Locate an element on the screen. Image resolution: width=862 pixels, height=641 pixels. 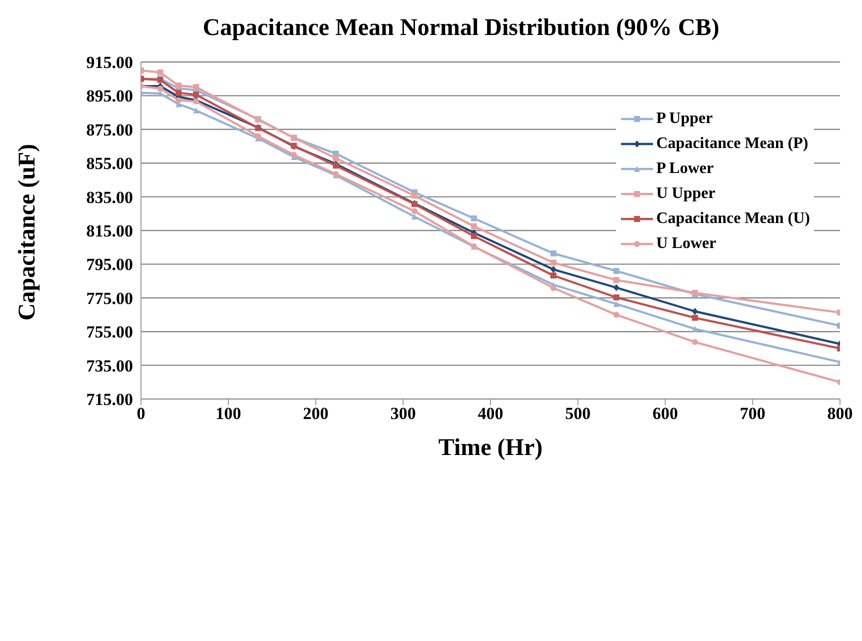
y-tick-label: 915.00 is located at coordinates (109, 62).